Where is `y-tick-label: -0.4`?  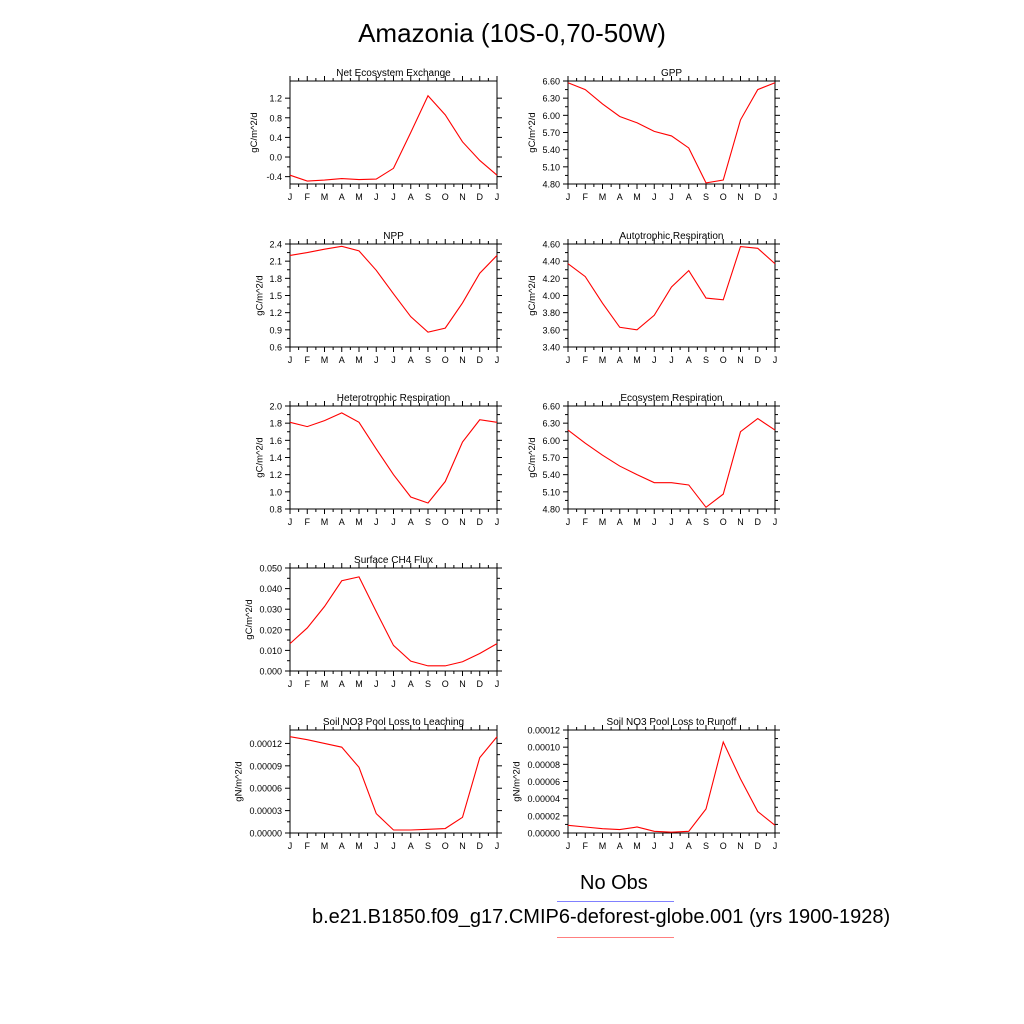 y-tick-label: -0.4 is located at coordinates (274, 177).